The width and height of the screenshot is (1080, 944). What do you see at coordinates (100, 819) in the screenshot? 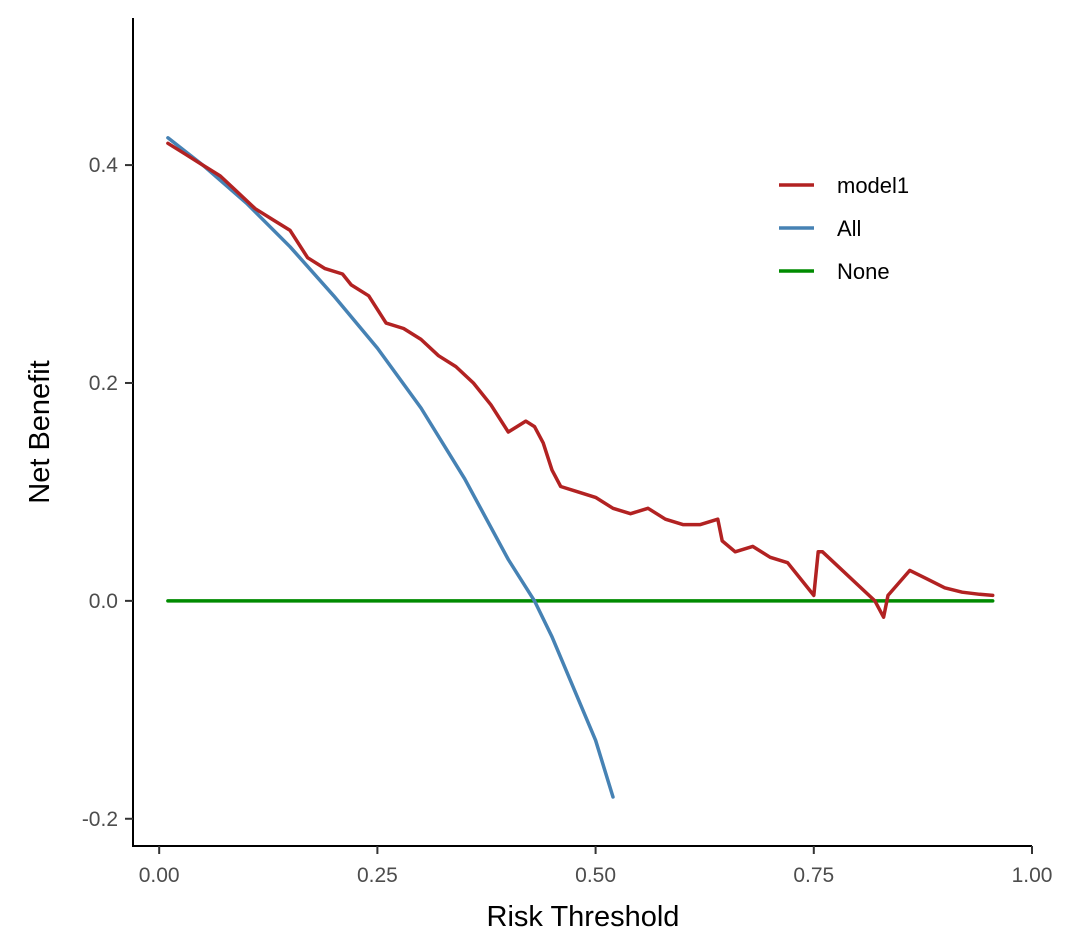
I see `y-tick-label: -0.2` at bounding box center [100, 819].